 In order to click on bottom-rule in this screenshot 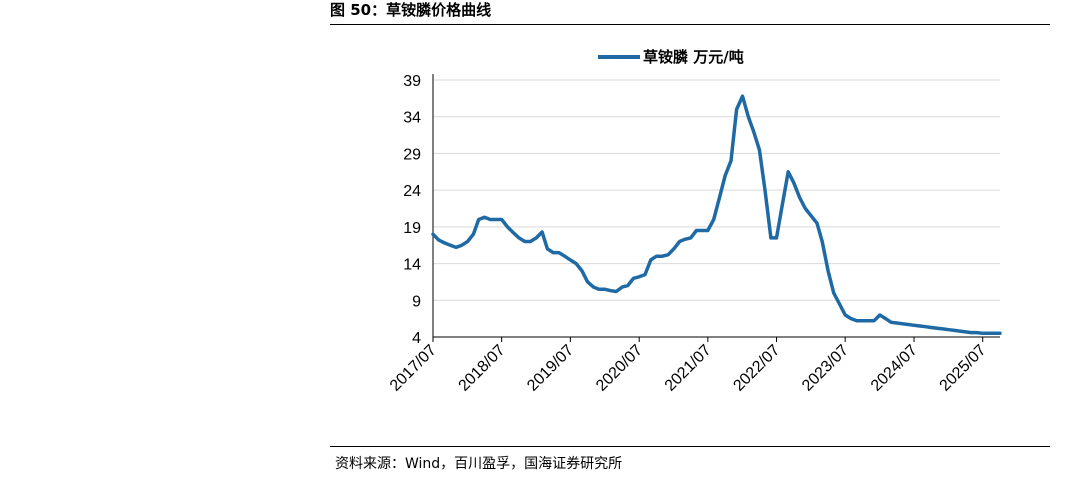, I will do `click(690, 446)`.